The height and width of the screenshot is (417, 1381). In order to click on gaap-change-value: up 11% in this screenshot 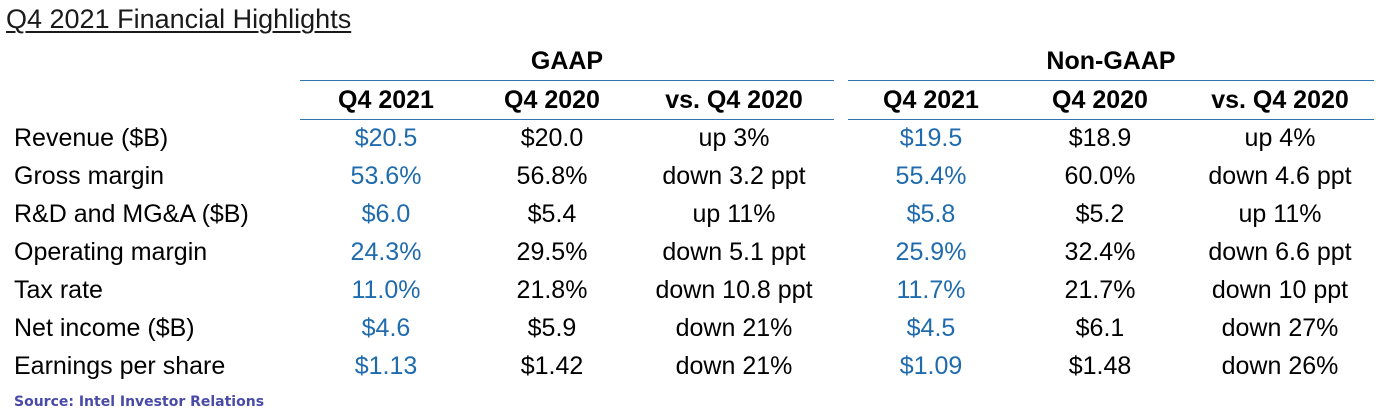, I will do `click(734, 214)`.